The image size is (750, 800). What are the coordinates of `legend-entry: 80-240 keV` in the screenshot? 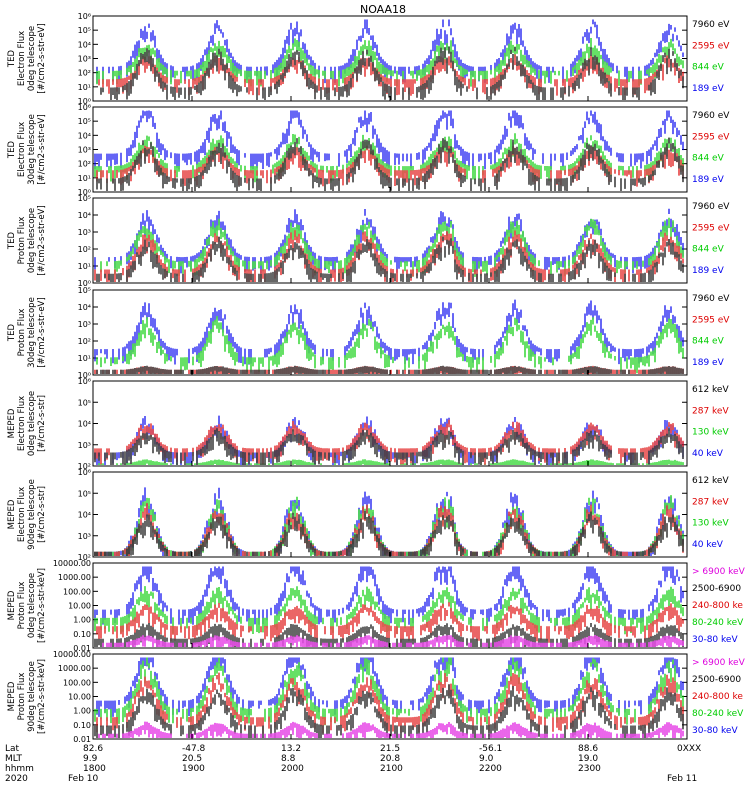 It's located at (718, 623).